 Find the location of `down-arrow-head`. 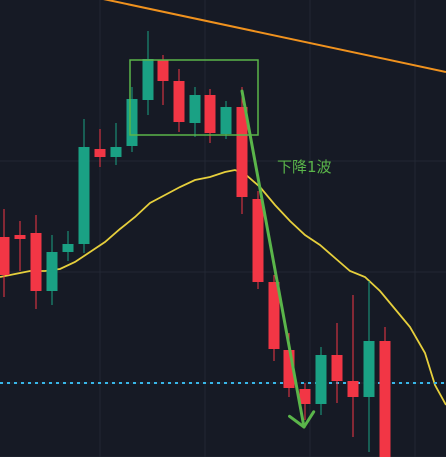

down-arrow-head is located at coordinates (302, 419).